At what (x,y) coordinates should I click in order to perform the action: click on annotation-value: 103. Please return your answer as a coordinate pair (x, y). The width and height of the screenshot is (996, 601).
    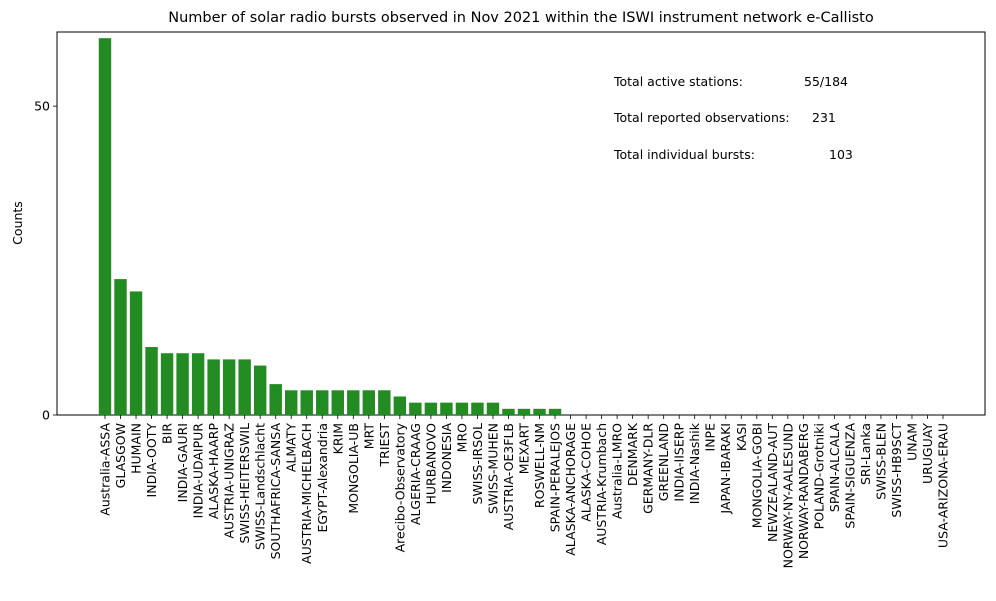
    Looking at the image, I should click on (841, 154).